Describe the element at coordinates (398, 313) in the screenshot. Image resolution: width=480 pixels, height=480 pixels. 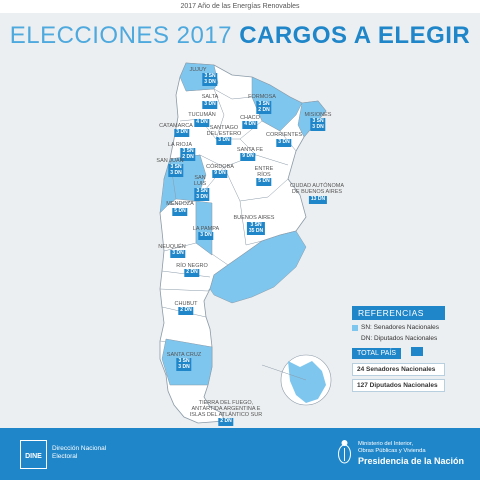
I see `legend-title: REFERENCIAS` at that location.